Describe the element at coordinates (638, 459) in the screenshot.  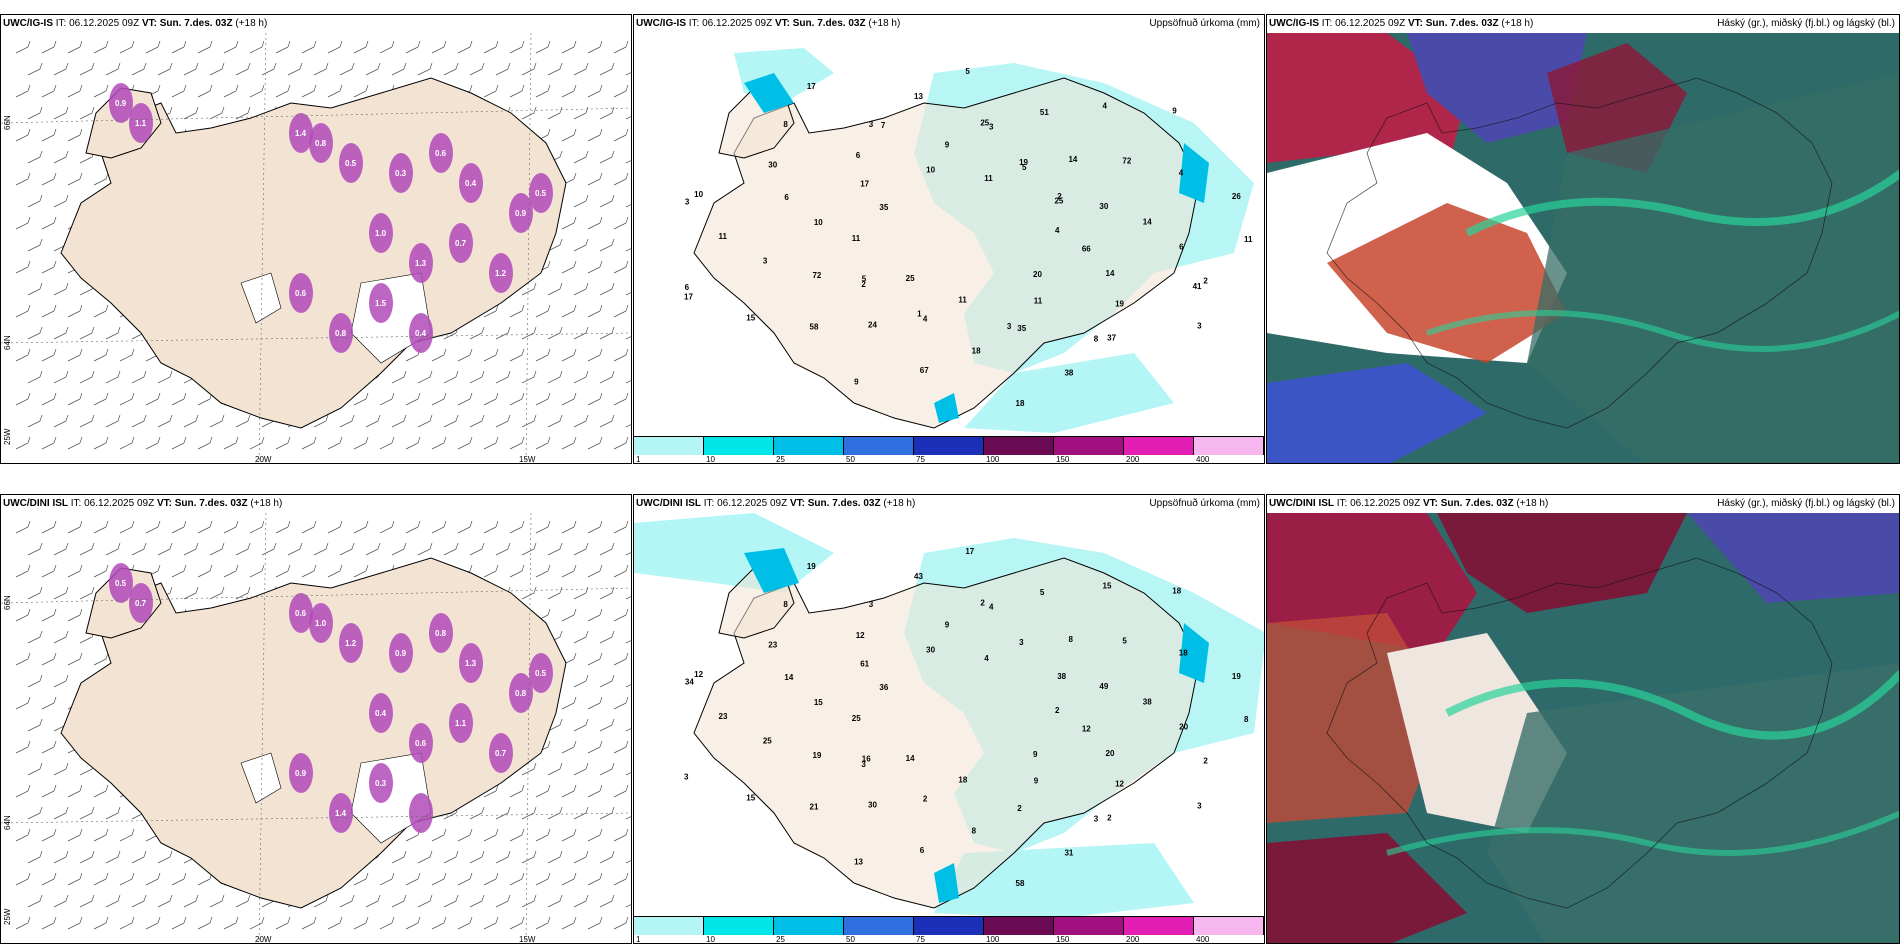
I see `colorbar-tick-label: 1` at that location.